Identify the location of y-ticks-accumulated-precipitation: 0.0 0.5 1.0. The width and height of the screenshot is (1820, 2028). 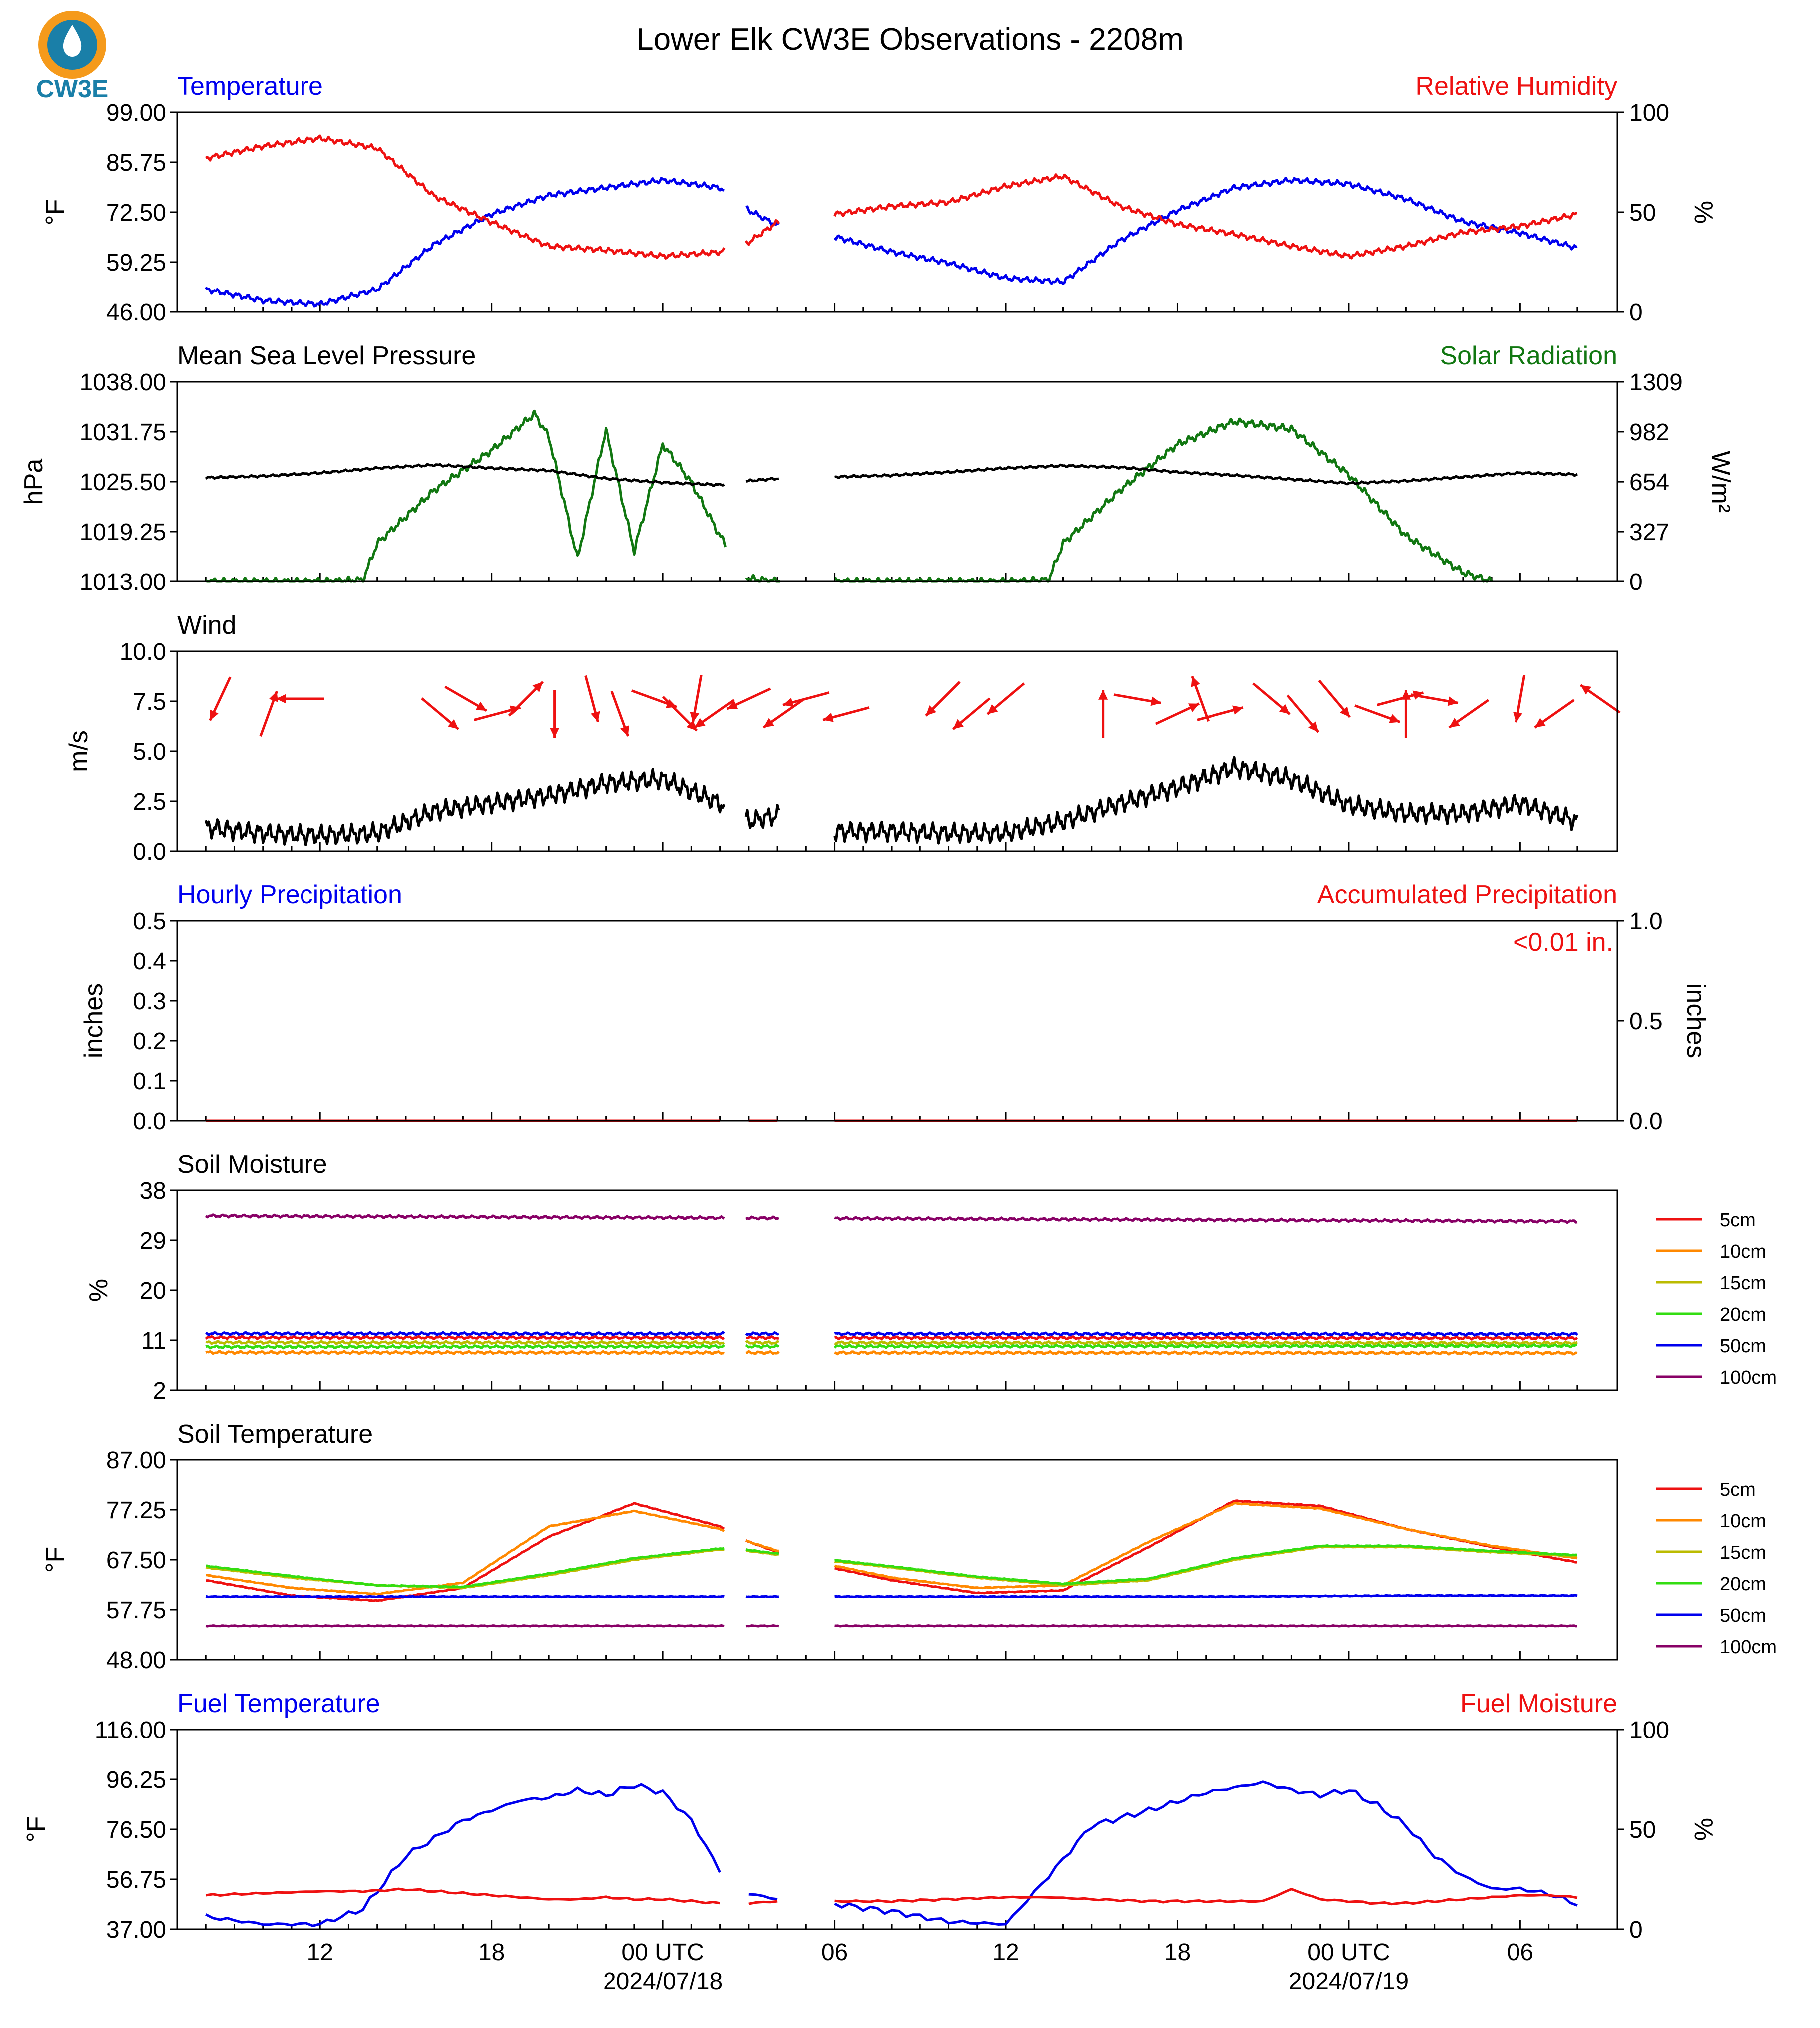
(1640, 1021).